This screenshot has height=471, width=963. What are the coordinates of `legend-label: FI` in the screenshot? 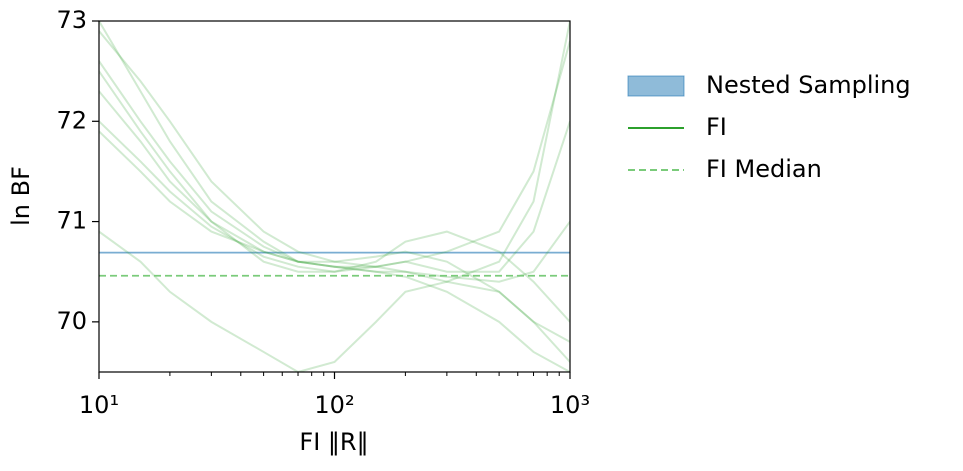 It's located at (716, 127).